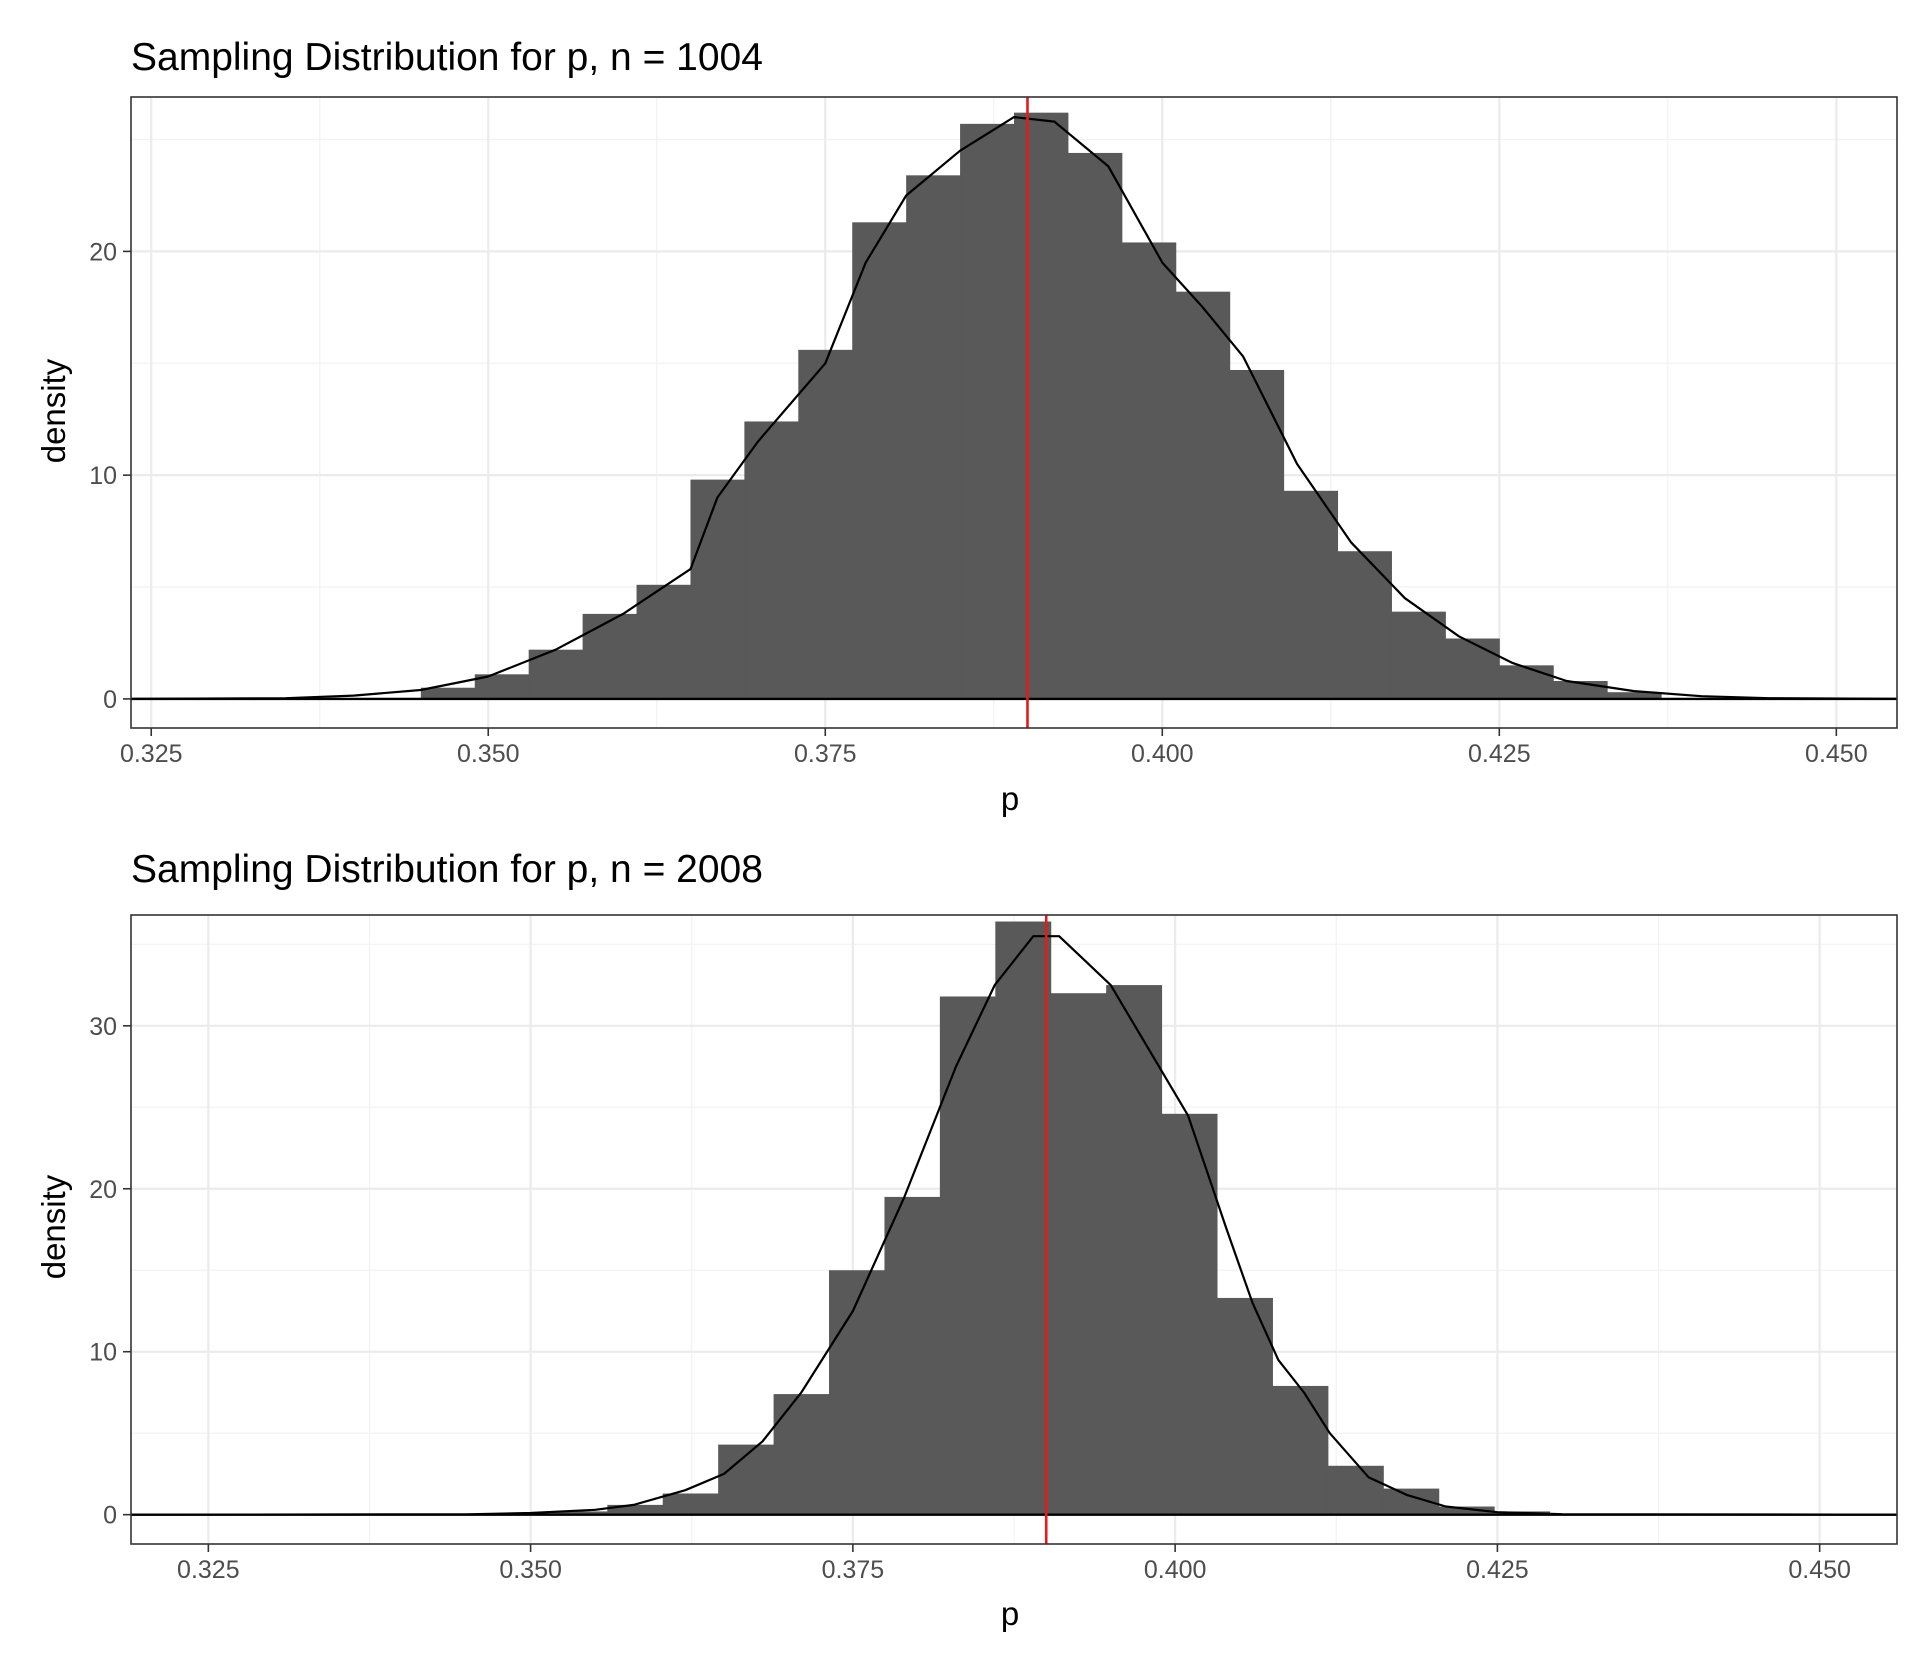 The width and height of the screenshot is (1922, 1660). Describe the element at coordinates (447, 57) in the screenshot. I see `chart-title: Sampling Distribution for p, n = 1004` at that location.